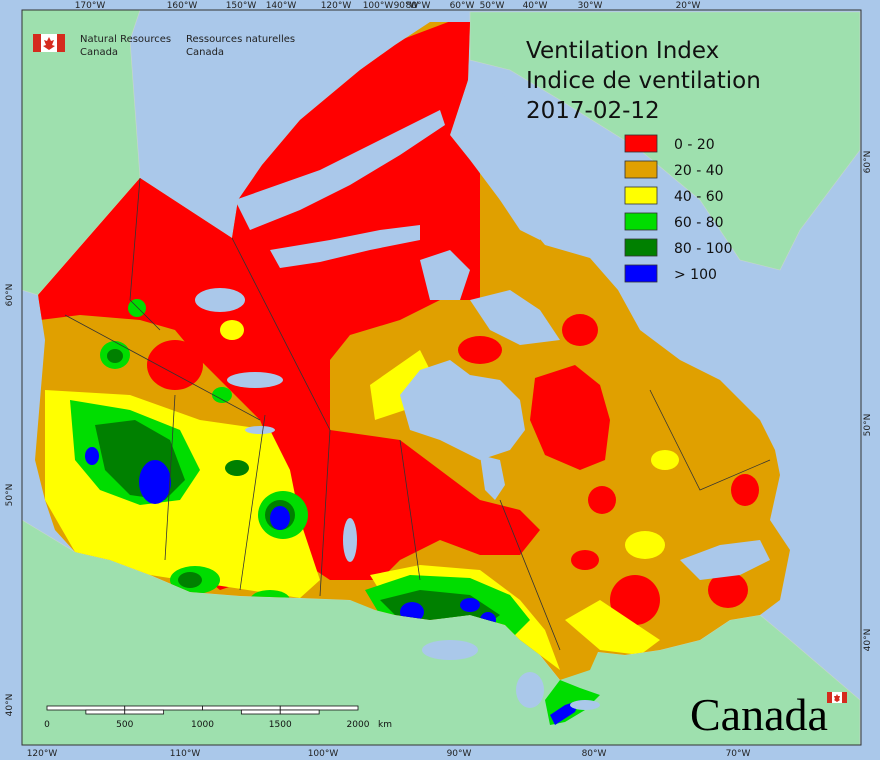 The image size is (880, 760). What do you see at coordinates (406, 6) in the screenshot?
I see `graticule-top-label: 90°W` at bounding box center [406, 6].